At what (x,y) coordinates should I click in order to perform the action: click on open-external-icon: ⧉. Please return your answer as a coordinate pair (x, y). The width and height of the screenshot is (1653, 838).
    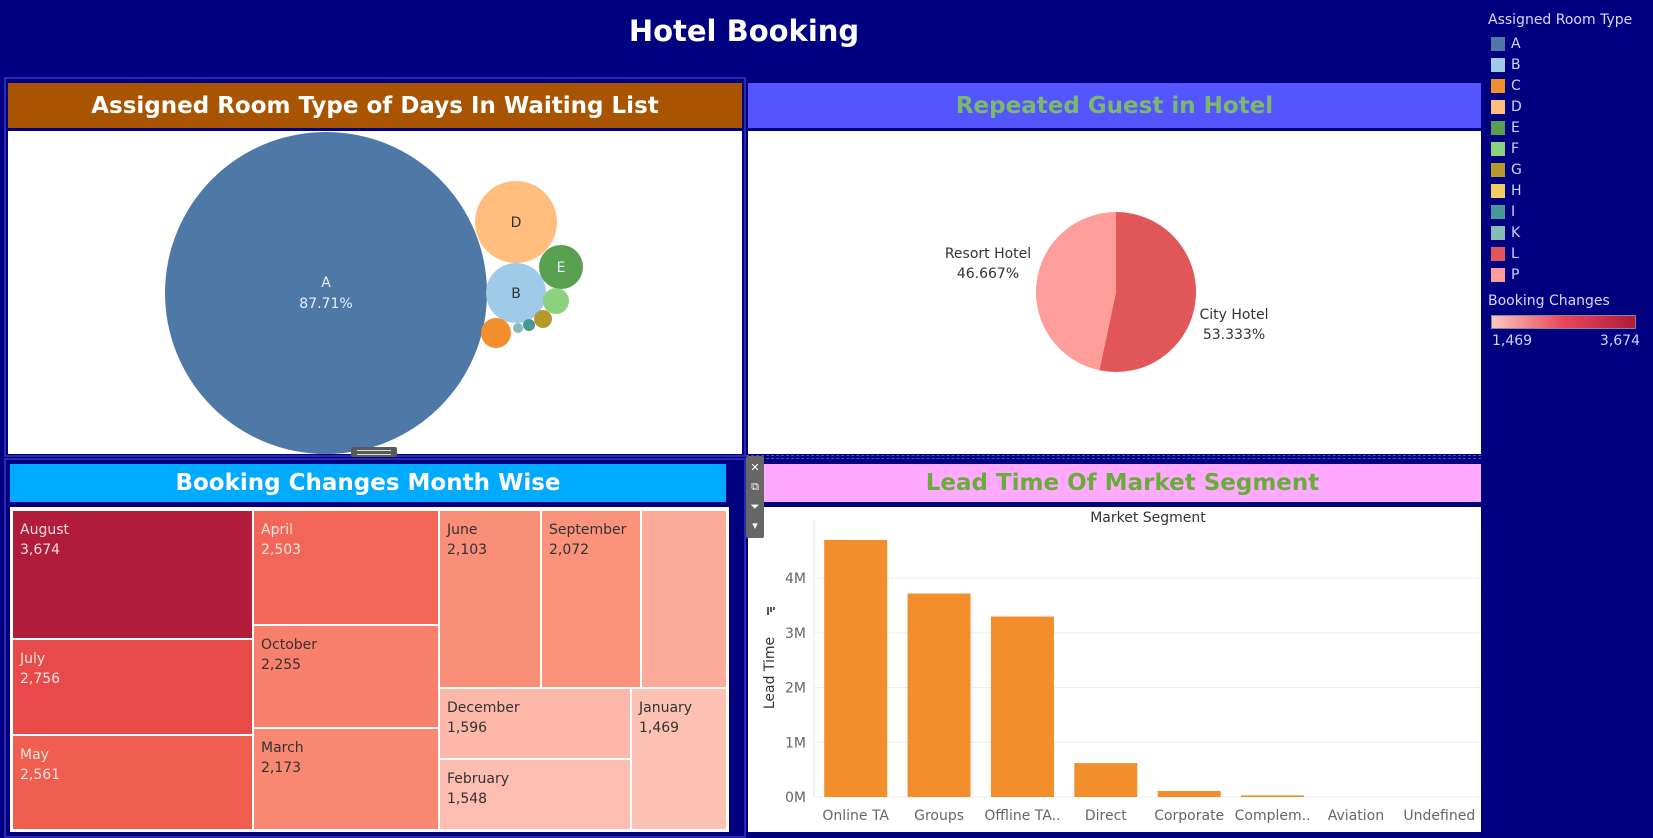
    Looking at the image, I should click on (755, 487).